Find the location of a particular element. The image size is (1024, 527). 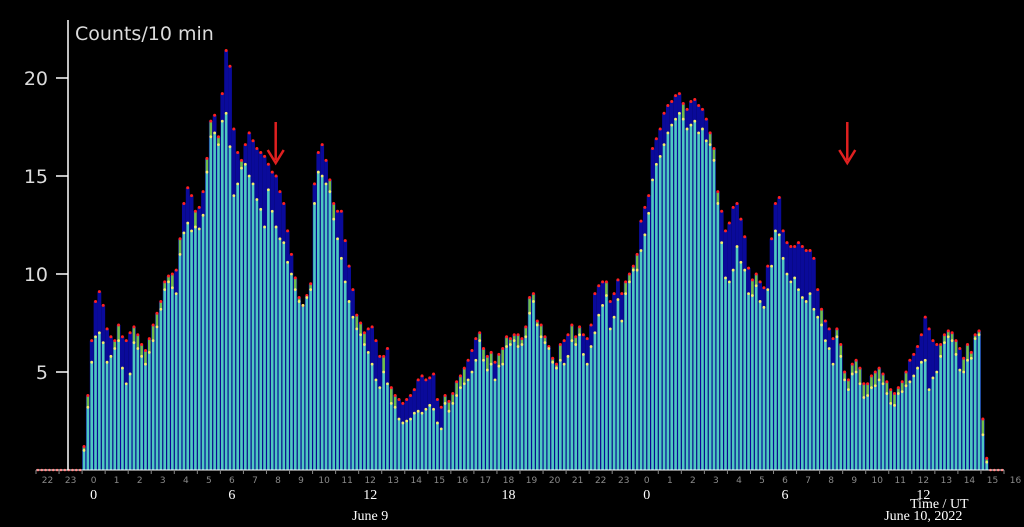

hour-label: 19 is located at coordinates (532, 481).